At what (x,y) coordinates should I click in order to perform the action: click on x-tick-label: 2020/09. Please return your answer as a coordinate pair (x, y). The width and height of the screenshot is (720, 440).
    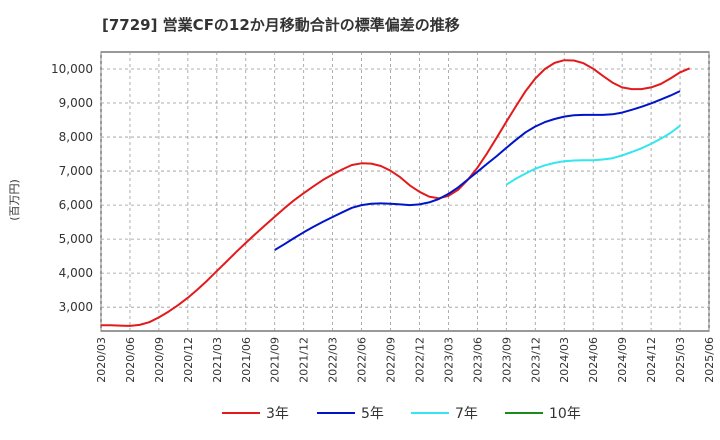
    Looking at the image, I should click on (159, 360).